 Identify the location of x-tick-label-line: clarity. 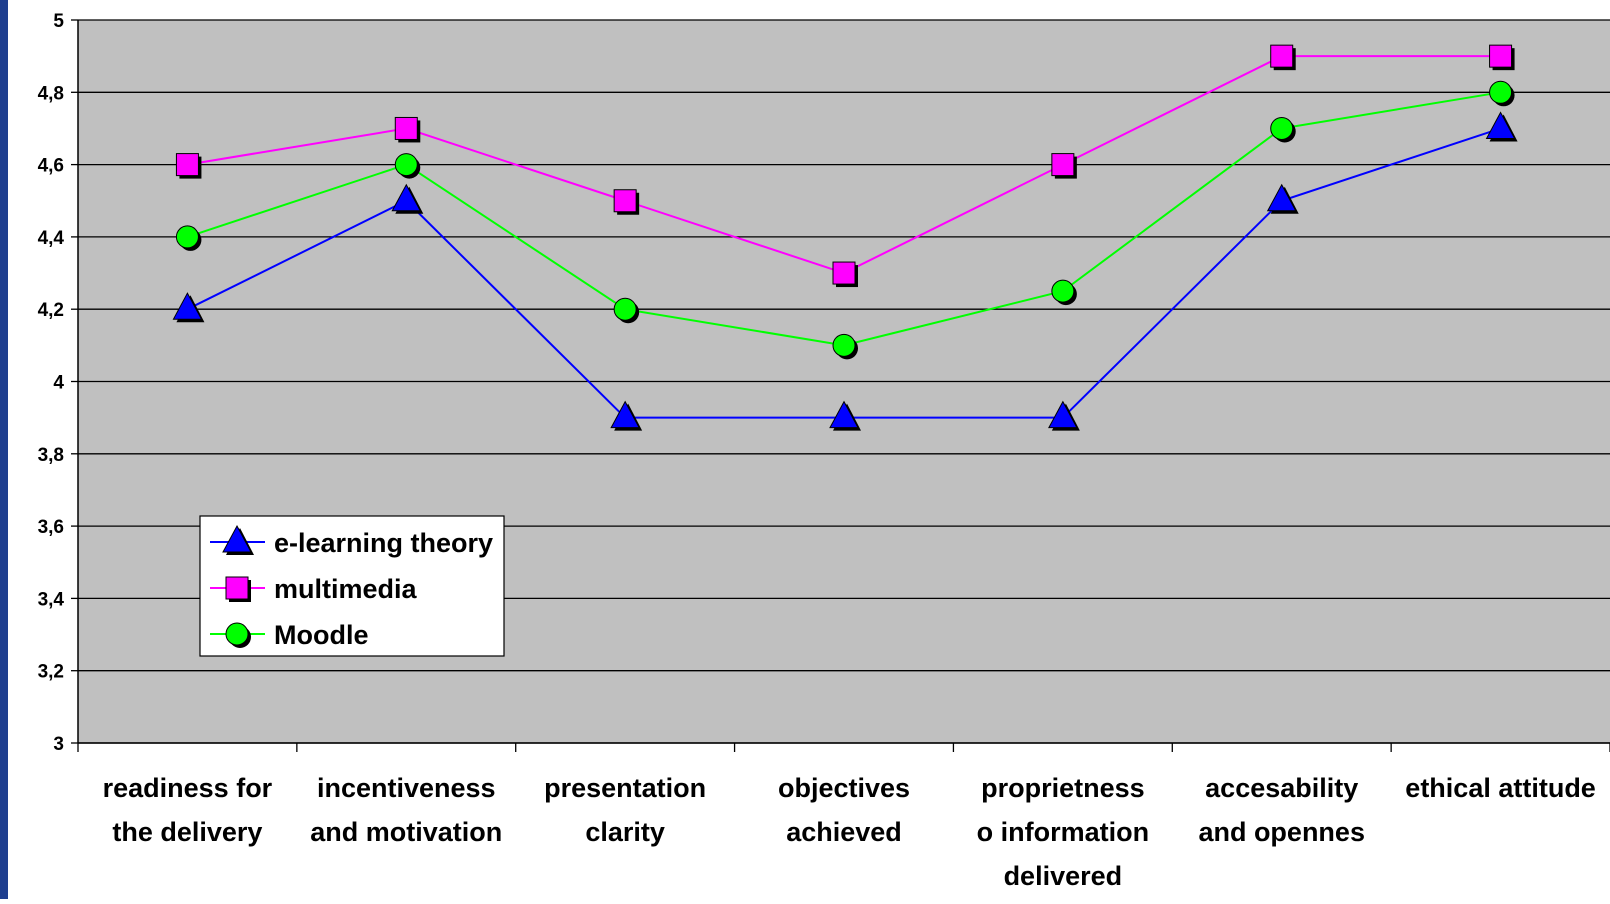
(625, 832).